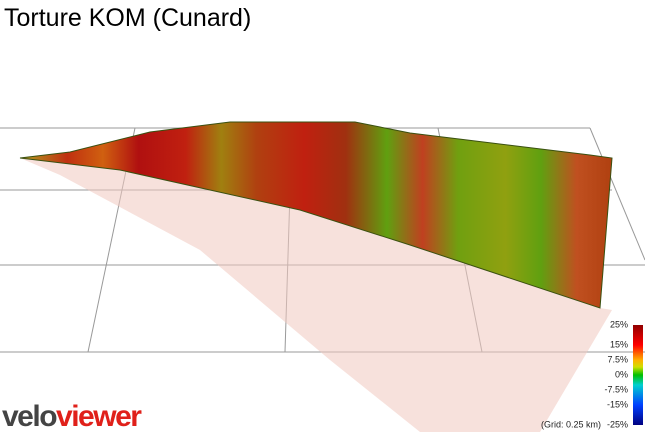 This screenshot has width=645, height=432. I want to click on legend-label: -15%, so click(617, 404).